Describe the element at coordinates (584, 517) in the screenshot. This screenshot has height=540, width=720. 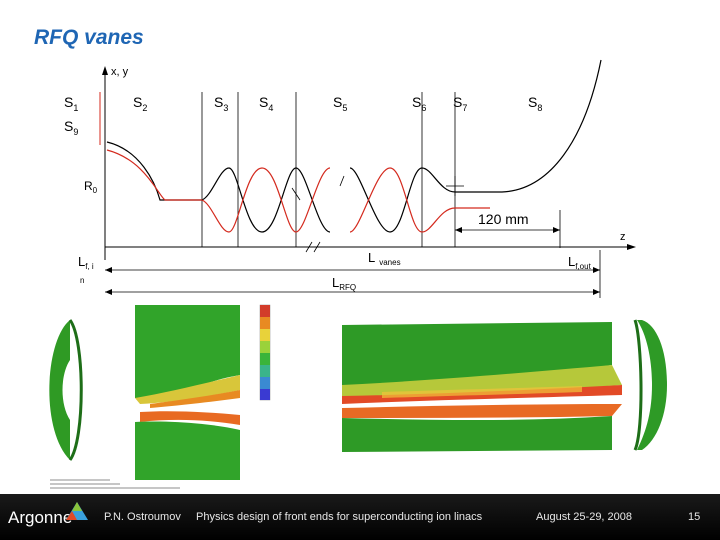
I see `footer-date: August 25-29, 2008` at that location.